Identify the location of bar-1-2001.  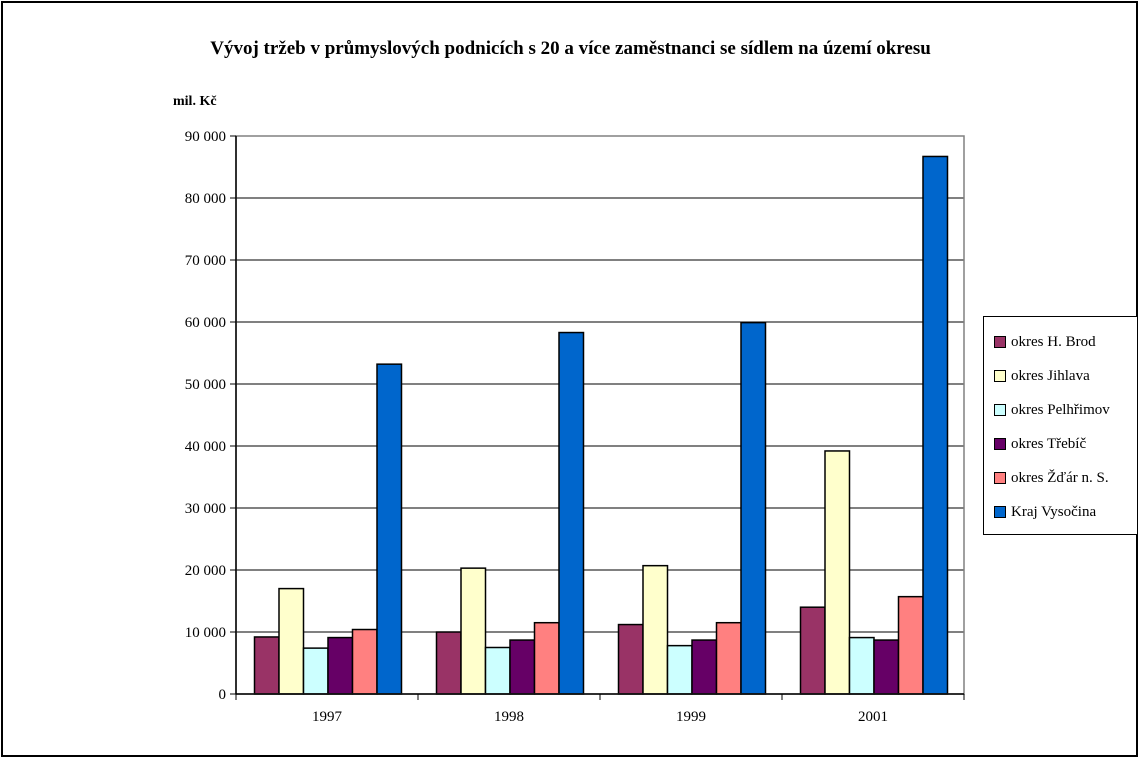
(812, 650).